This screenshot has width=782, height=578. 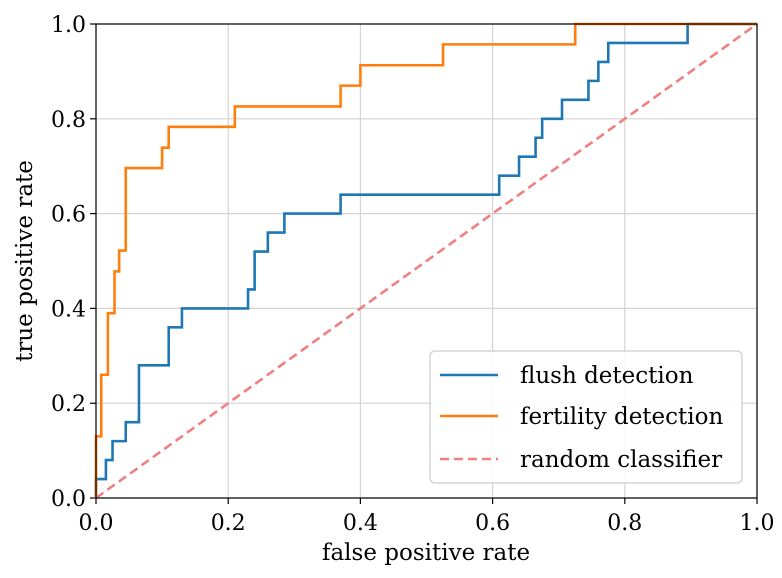 I want to click on y-axis-label: true positive rate, so click(x=25, y=261).